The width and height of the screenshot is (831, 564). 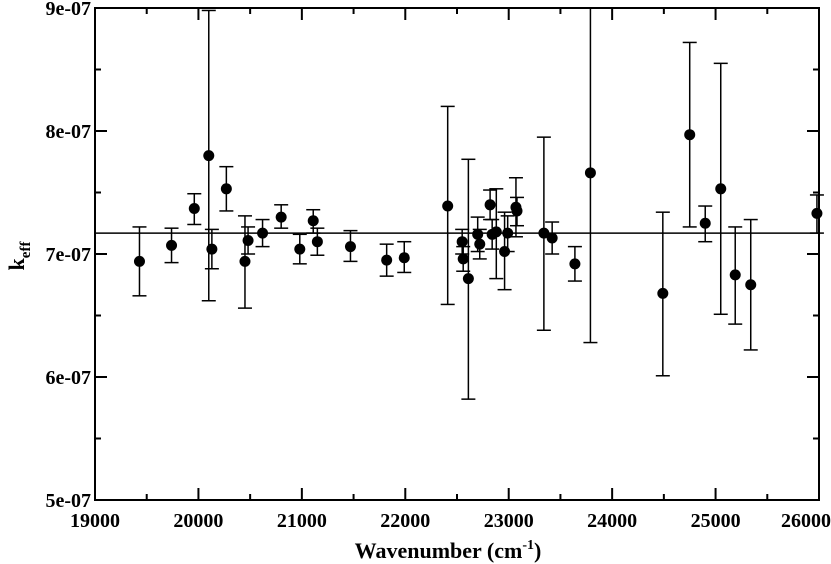 What do you see at coordinates (26, 250) in the screenshot?
I see `y-axis-title-subscript: eff` at bounding box center [26, 250].